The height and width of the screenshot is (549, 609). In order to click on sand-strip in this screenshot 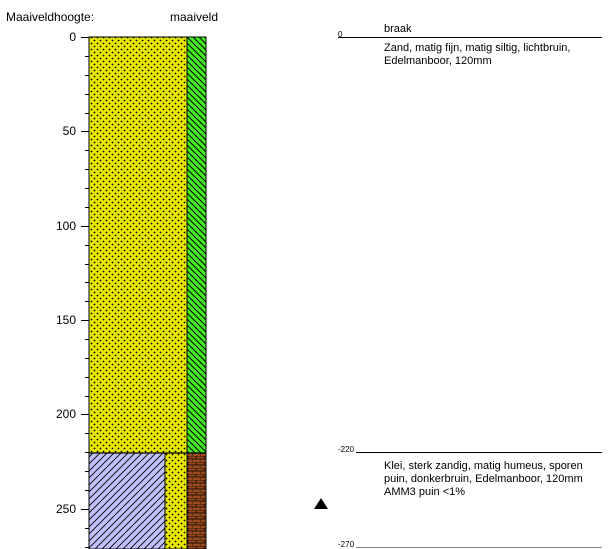, I will do `click(176, 500)`.